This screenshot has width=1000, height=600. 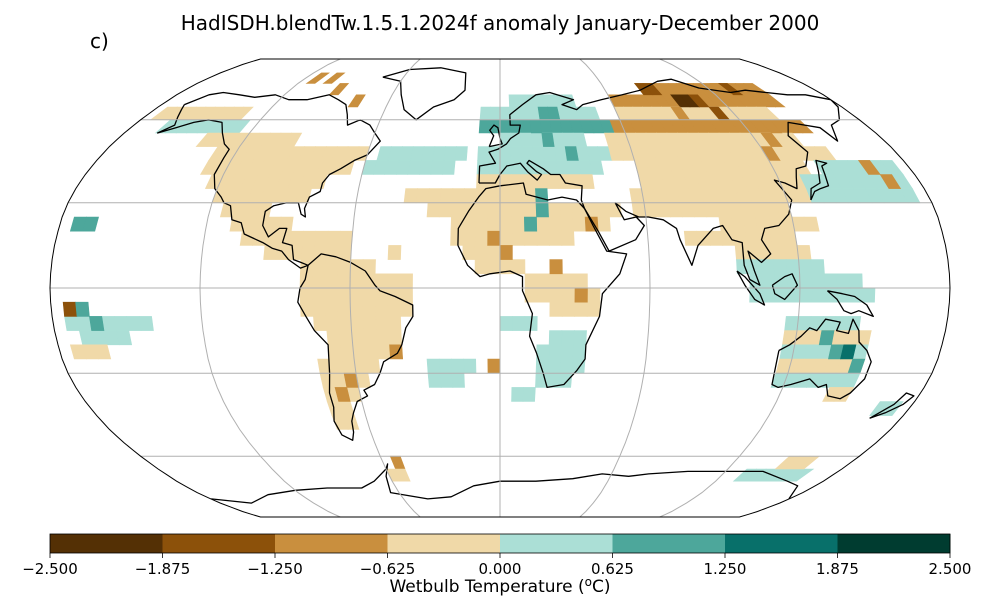 I want to click on colorbar-tick-label: 1.875, so click(x=837, y=569).